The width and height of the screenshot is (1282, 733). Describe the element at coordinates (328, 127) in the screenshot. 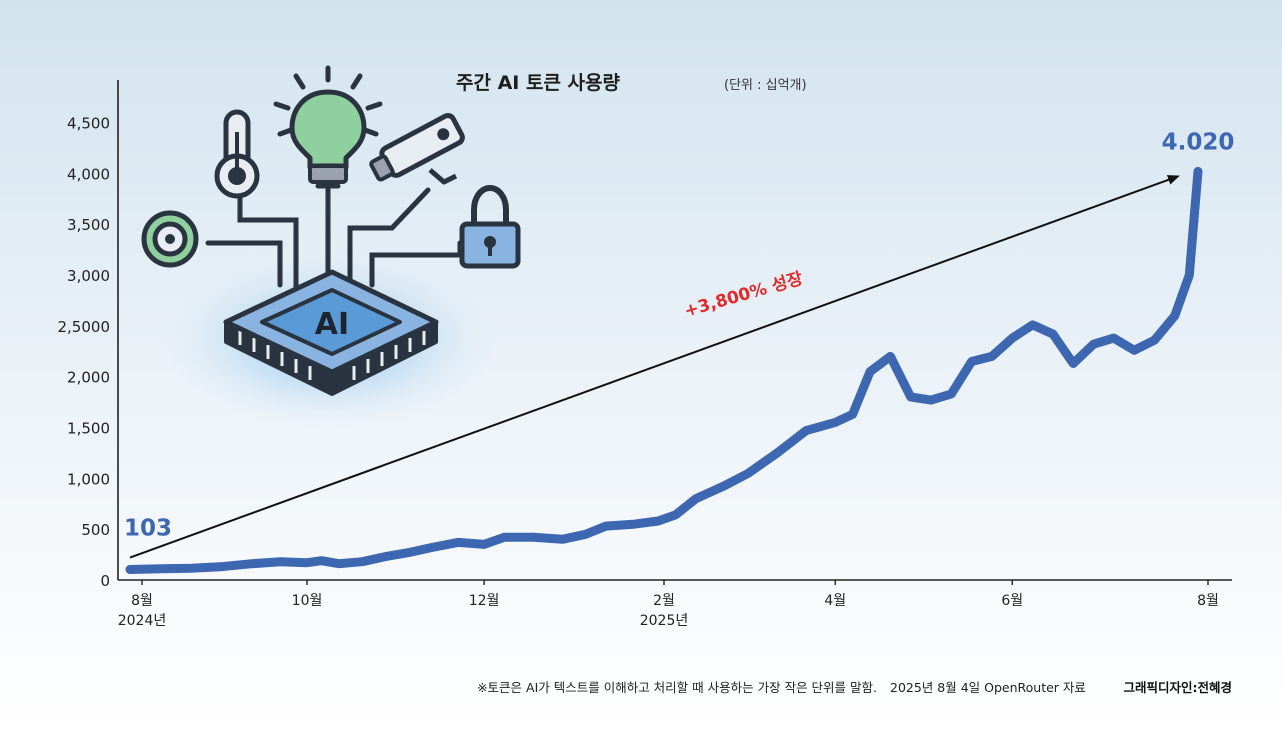

I see `lightbulb-icon` at that location.